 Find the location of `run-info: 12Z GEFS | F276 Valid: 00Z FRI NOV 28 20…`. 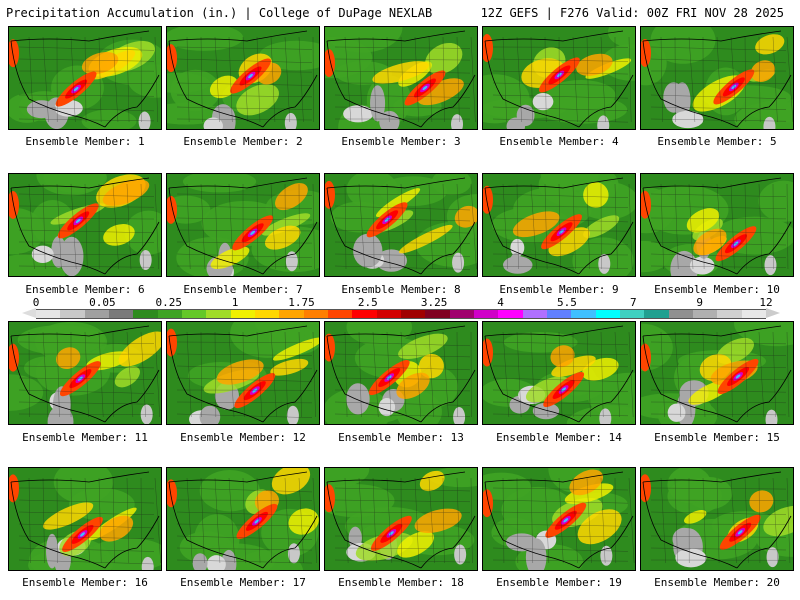

run-info: 12Z GEFS | F276 Valid: 00Z FRI NOV 28 20… is located at coordinates (632, 13).